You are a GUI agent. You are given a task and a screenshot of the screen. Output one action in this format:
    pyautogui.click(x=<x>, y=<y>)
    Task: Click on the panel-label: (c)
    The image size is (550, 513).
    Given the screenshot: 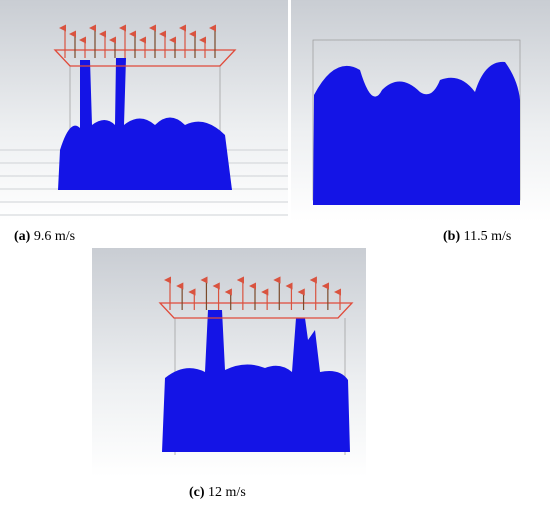 What is the action you would take?
    pyautogui.click(x=197, y=492)
    